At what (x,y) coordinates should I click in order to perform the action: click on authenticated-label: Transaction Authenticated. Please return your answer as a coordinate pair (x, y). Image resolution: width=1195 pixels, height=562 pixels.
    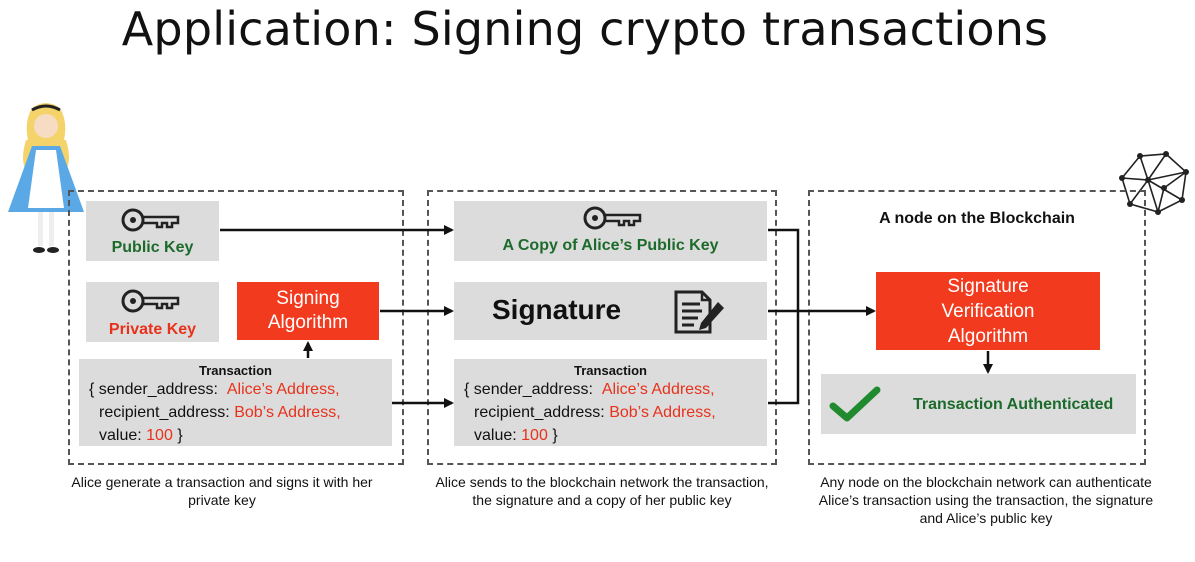
    Looking at the image, I should click on (1013, 404).